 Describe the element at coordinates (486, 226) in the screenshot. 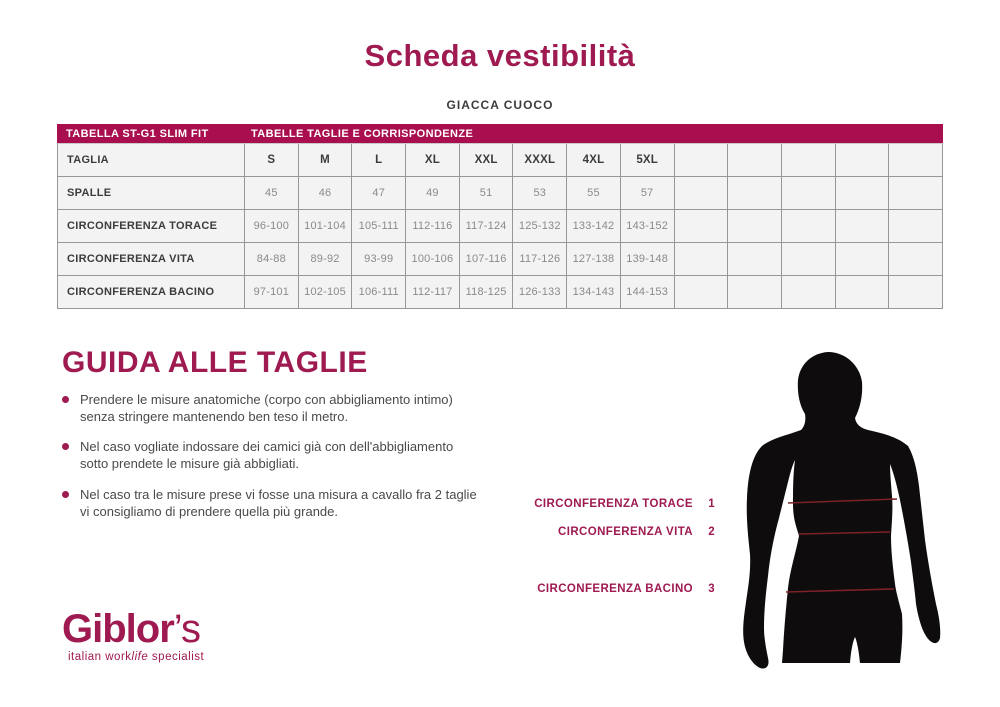

I see `value-cell: 117-124` at that location.